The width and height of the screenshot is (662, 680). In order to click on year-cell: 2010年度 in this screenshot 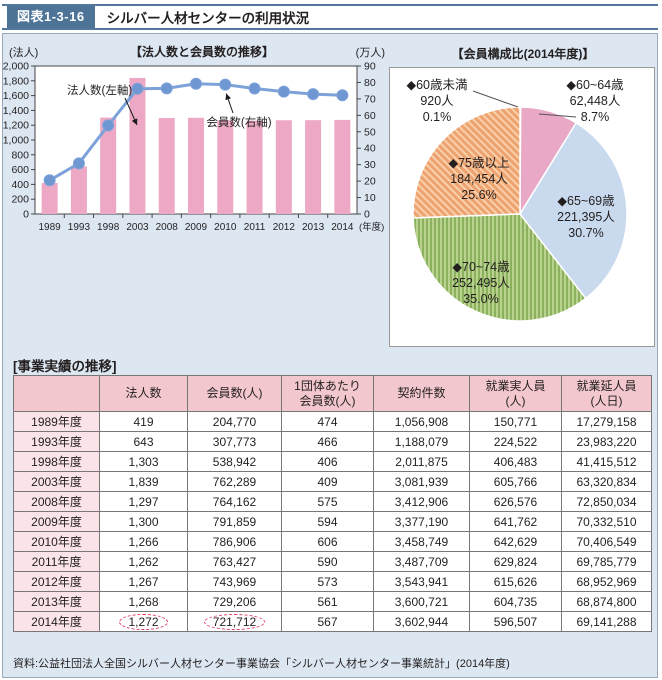, I will do `click(56, 541)`.